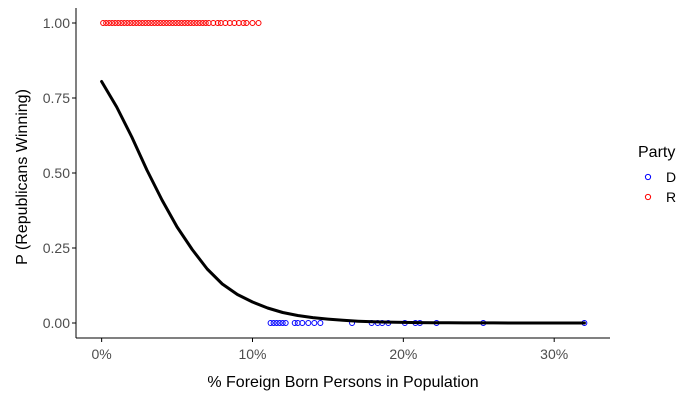 The width and height of the screenshot is (700, 400). Describe the element at coordinates (56, 23) in the screenshot. I see `y-tick-label-4: 1.00` at that location.